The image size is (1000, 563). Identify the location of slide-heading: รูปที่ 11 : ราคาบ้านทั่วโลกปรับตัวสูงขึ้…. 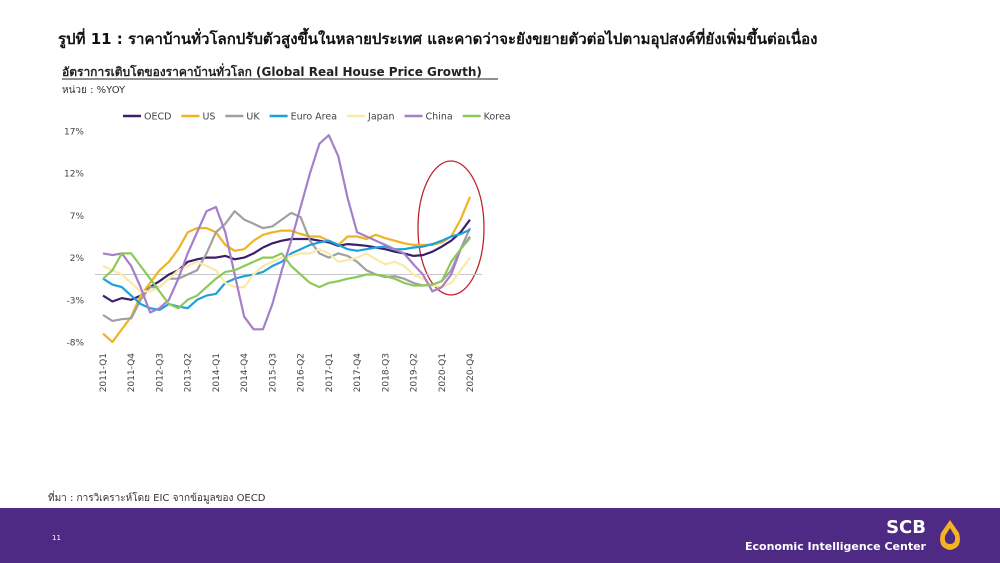
(437, 38).